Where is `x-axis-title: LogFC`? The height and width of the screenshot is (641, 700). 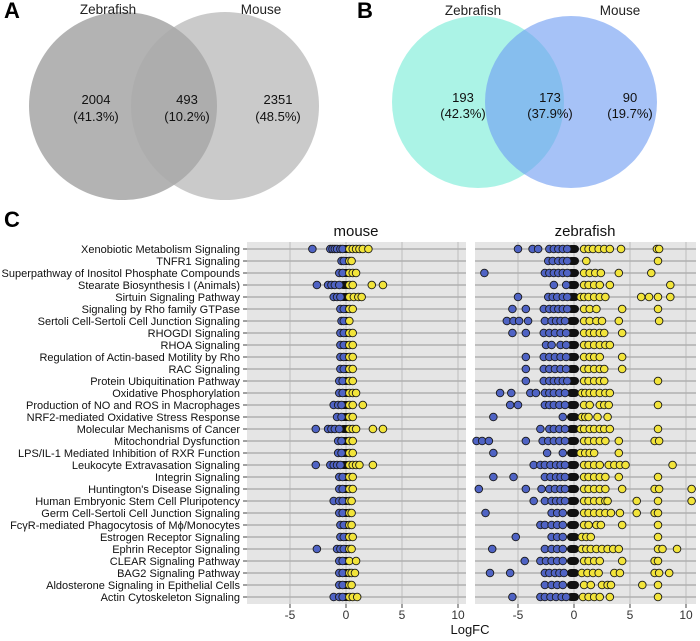
x-axis-title: LogFC is located at coordinates (469, 629).